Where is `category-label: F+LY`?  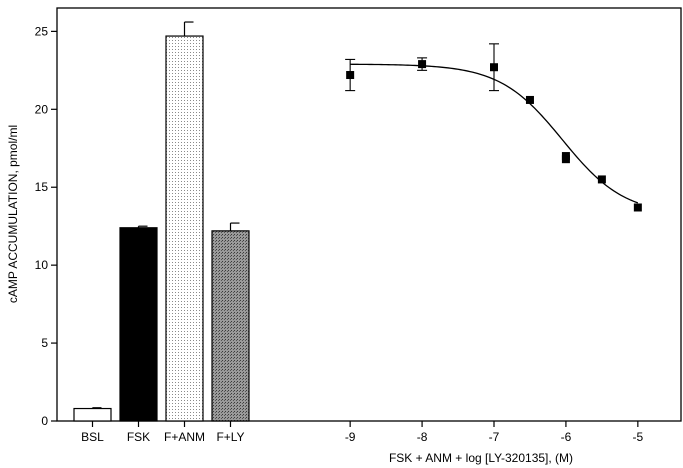
category-label: F+LY is located at coordinates (230, 437).